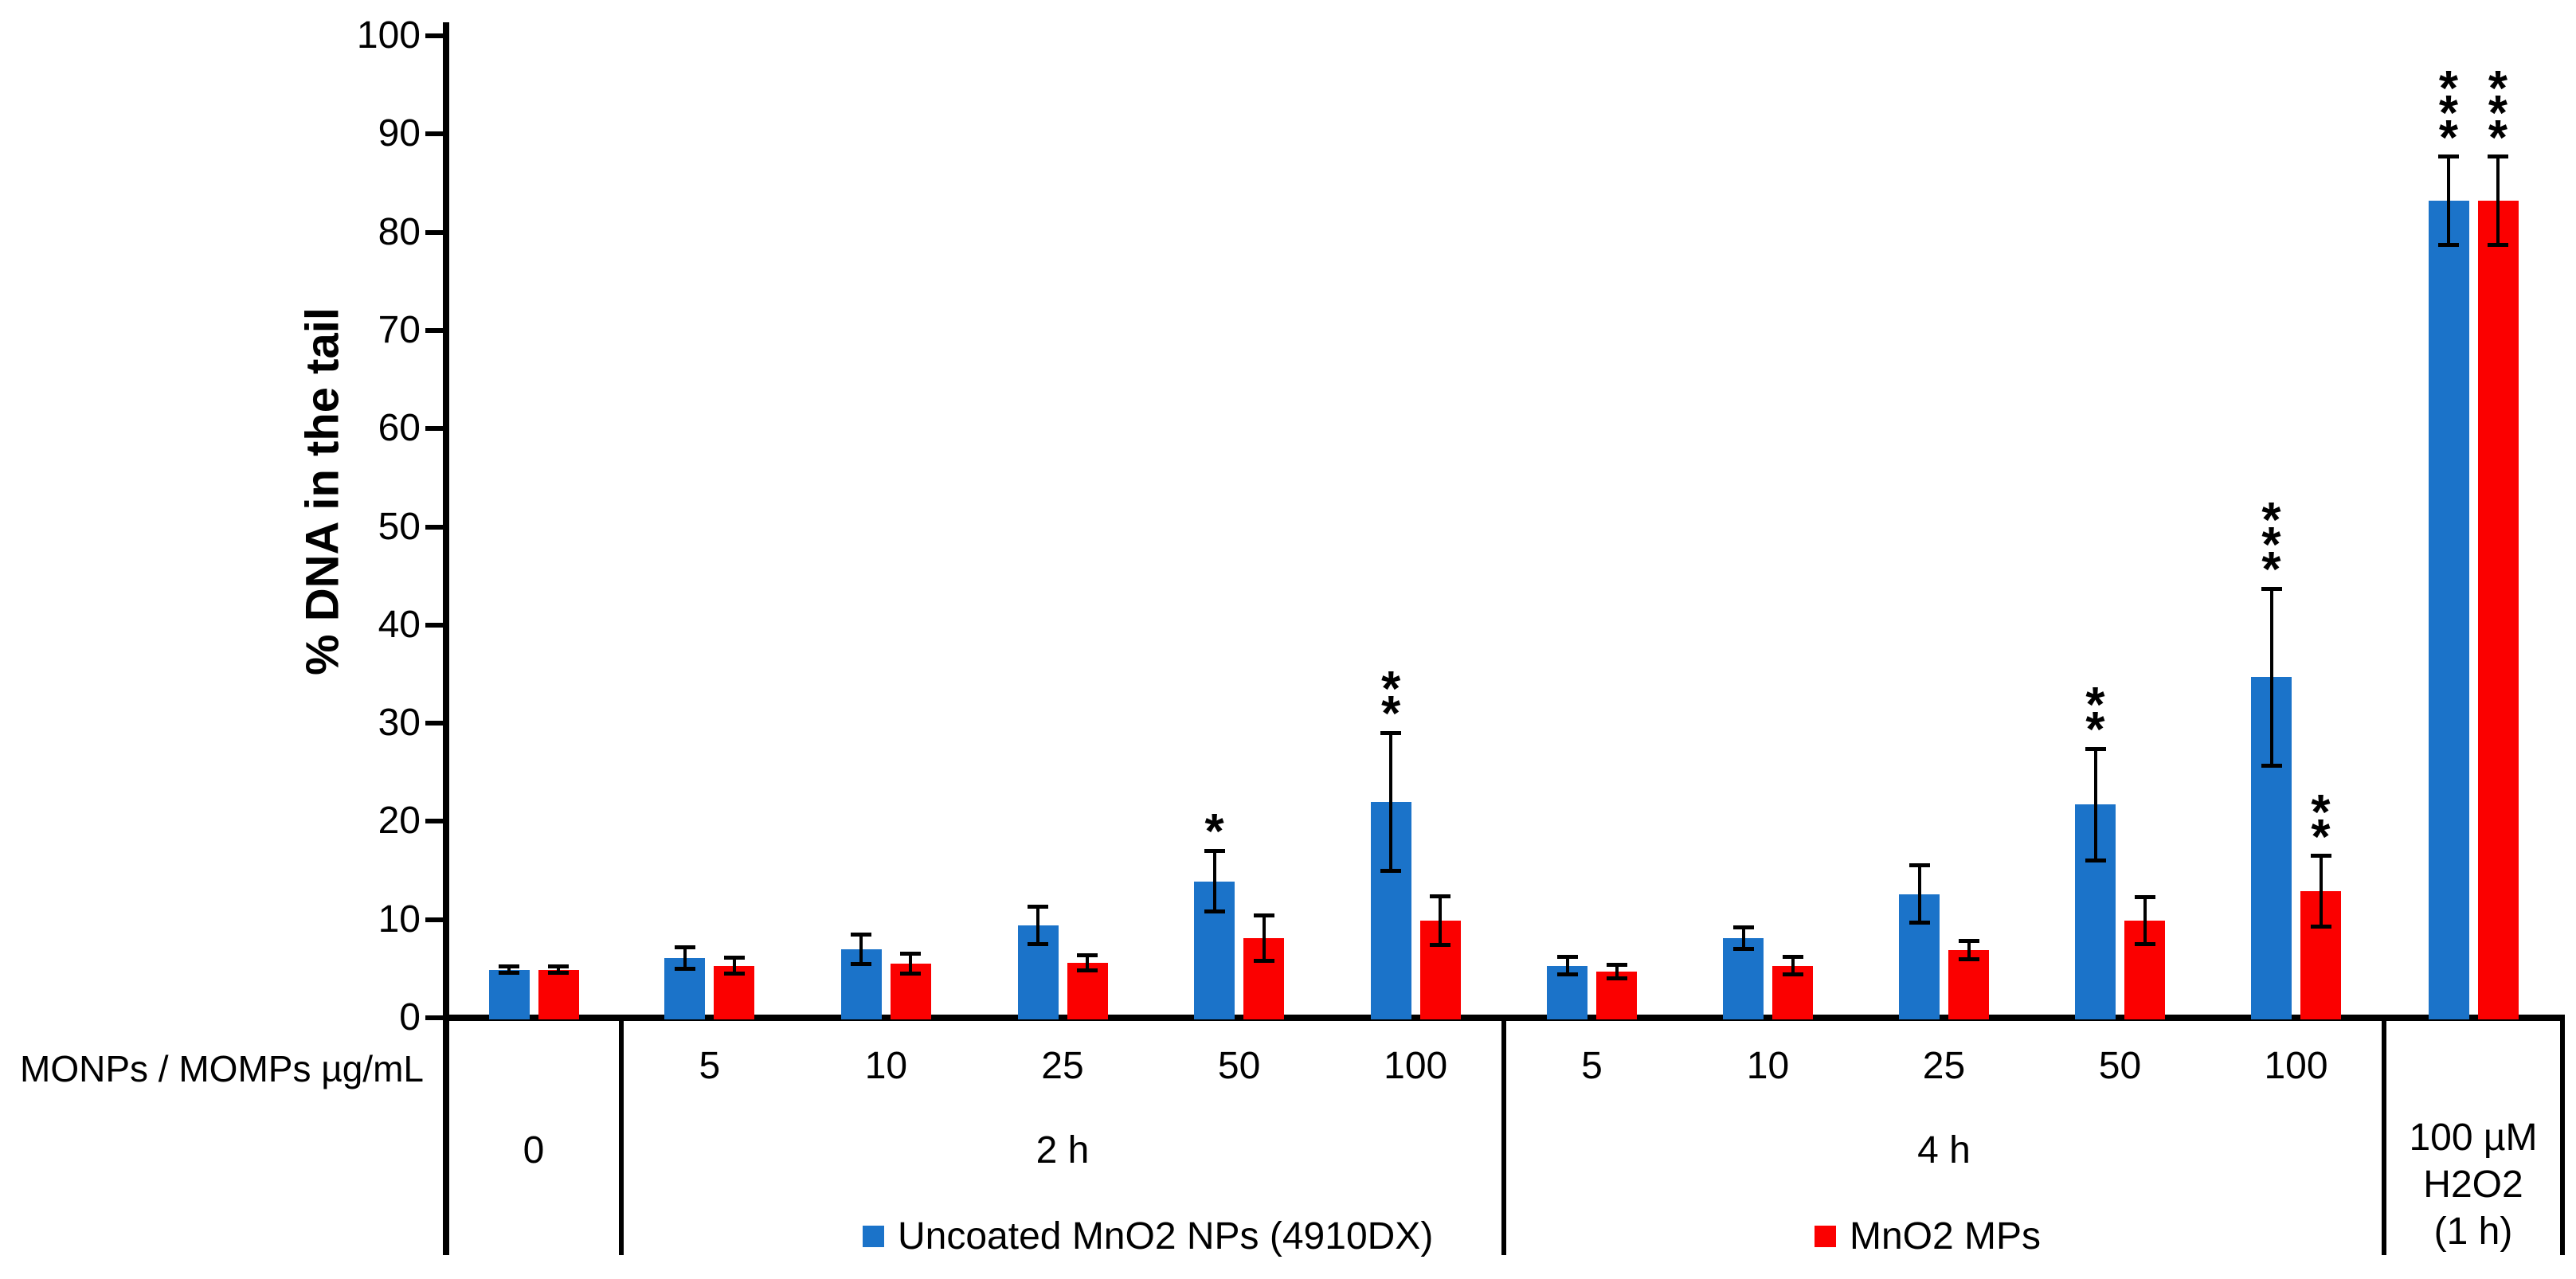  Describe the element at coordinates (222, 1068) in the screenshot. I see `x-axis-row-label: MONPs / MOMPs µg/mL` at that location.